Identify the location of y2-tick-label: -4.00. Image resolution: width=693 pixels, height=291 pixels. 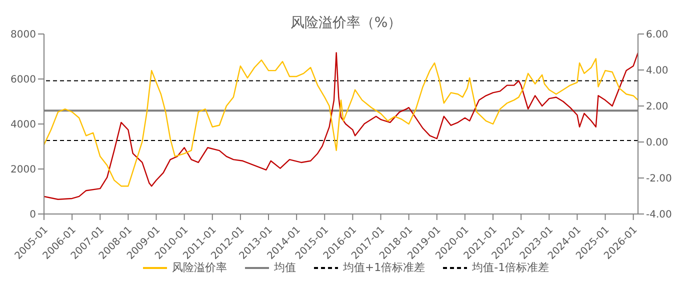
(659, 215).